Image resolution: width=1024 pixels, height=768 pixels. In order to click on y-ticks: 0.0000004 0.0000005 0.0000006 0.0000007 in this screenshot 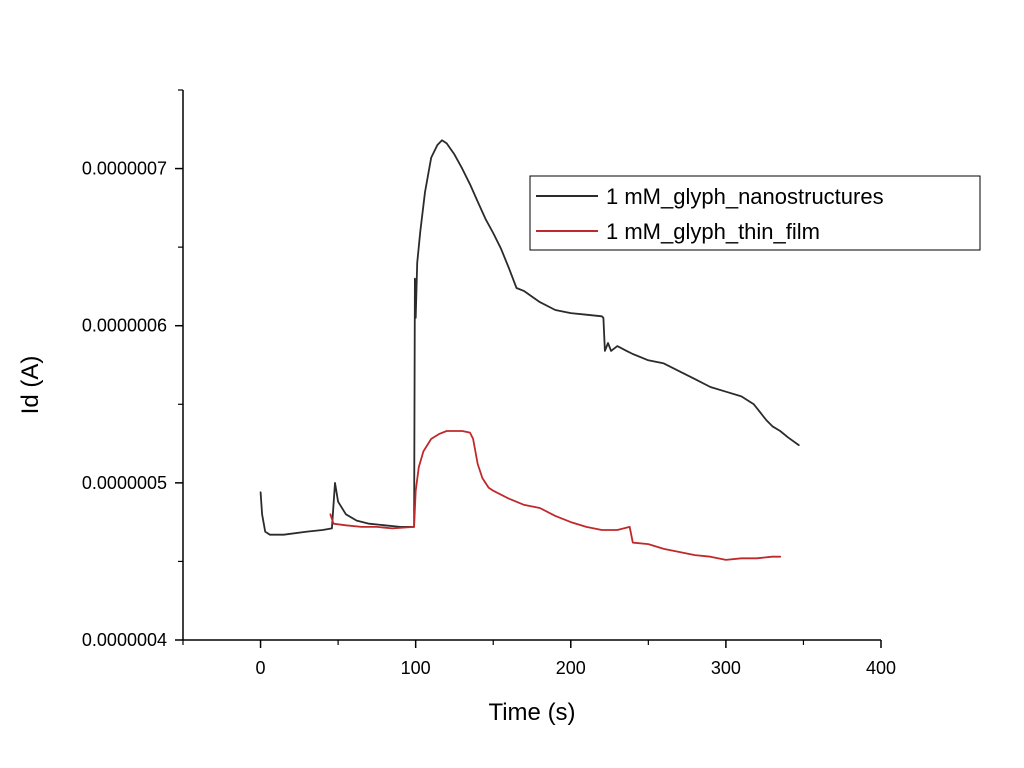, I will do `click(132, 369)`.